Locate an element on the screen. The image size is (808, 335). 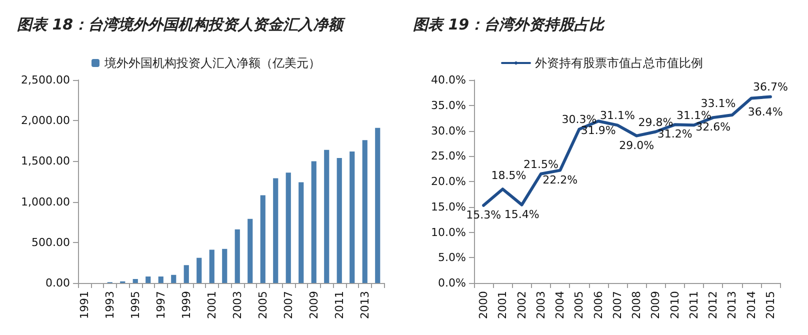
data-label: 21.5% is located at coordinates (540, 164).